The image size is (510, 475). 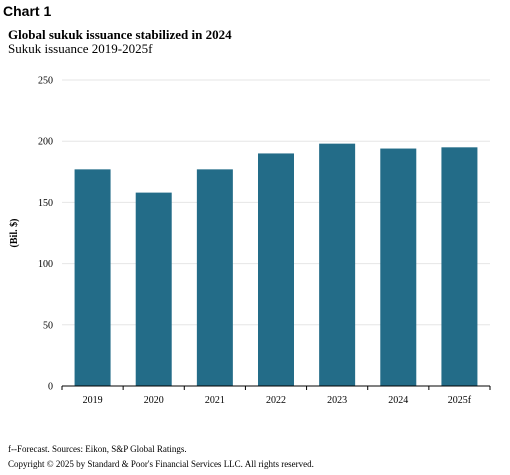 I want to click on x-tick-label: 2025f, so click(x=460, y=400).